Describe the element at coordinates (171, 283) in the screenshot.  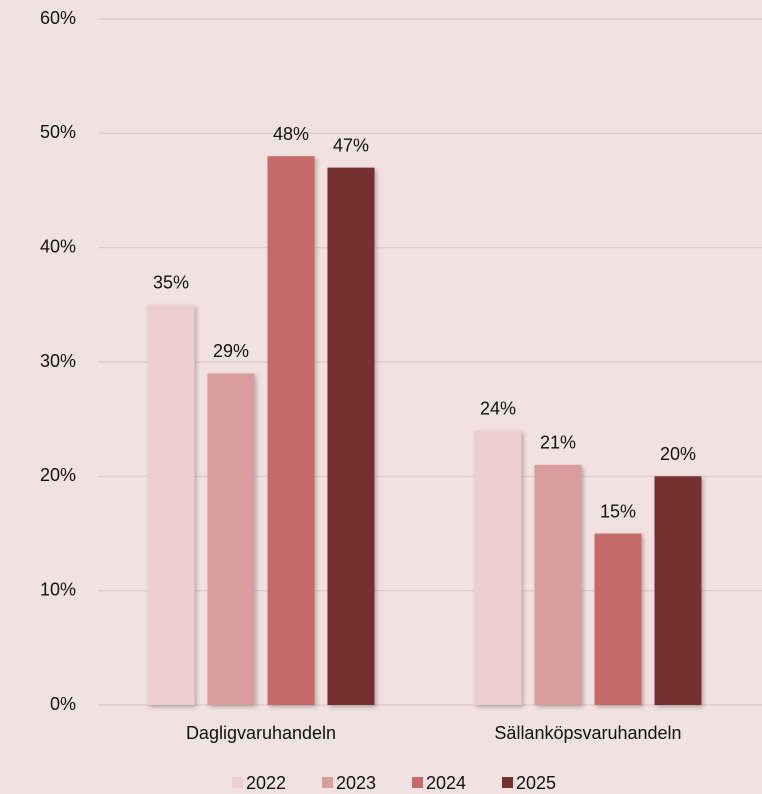
I see `value-label: 35%` at that location.